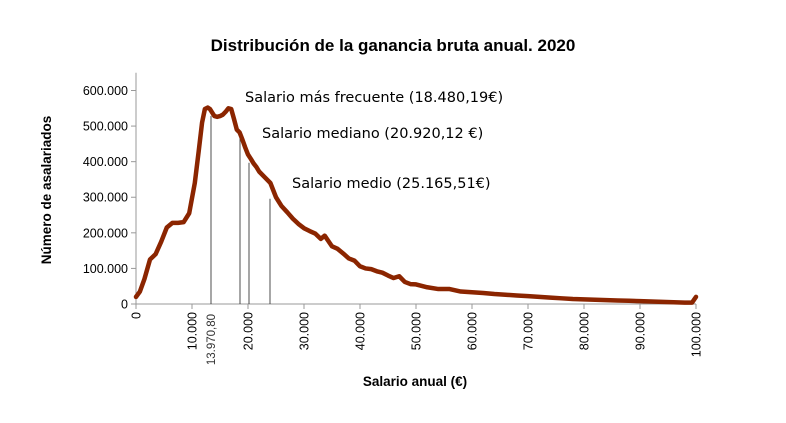  I want to click on y-tick-label: 0, so click(124, 305).